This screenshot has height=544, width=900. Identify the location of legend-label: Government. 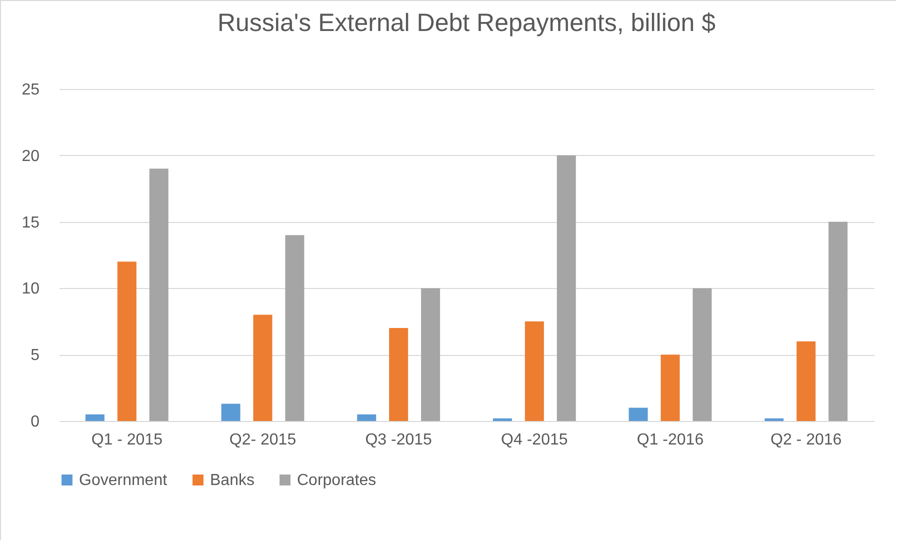
(123, 480).